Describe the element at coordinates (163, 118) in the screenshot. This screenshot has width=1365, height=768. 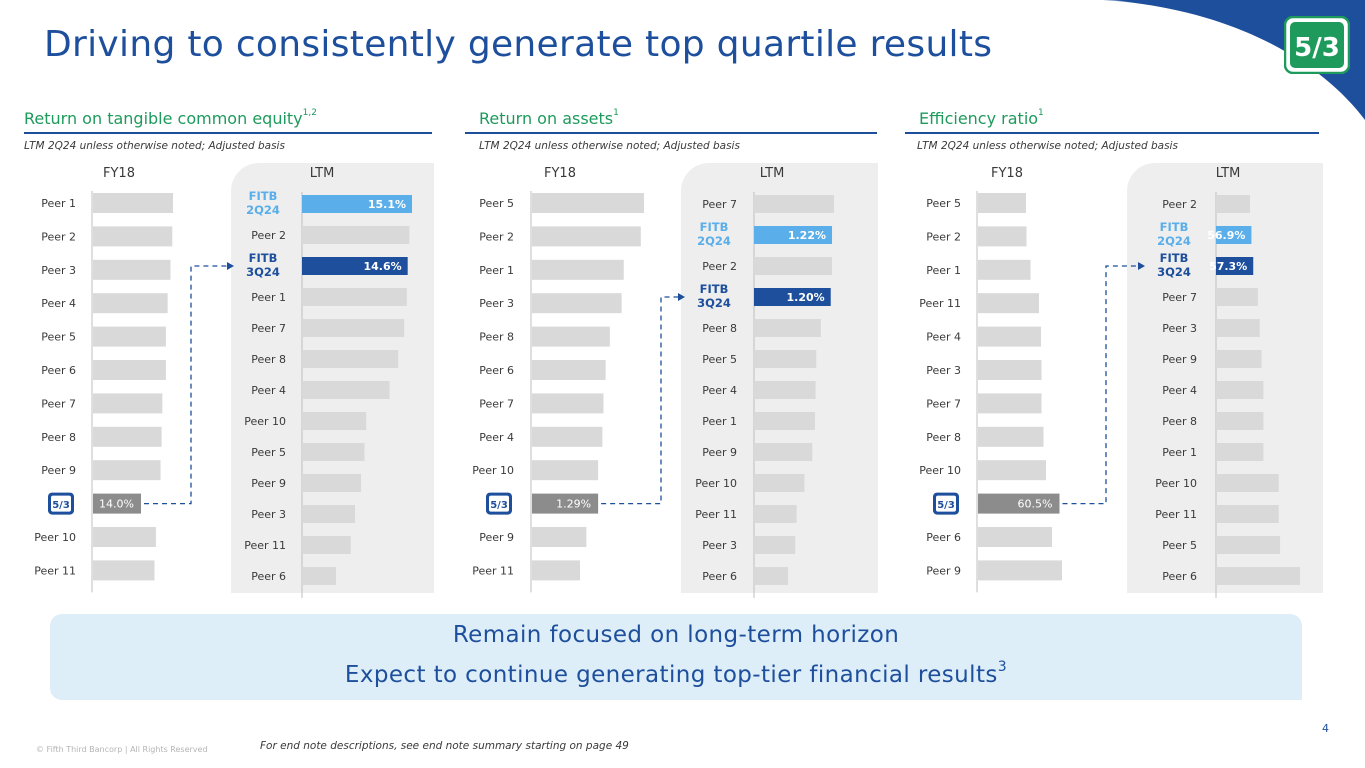
I see `panel-title-text: Return on tangible common equity` at that location.